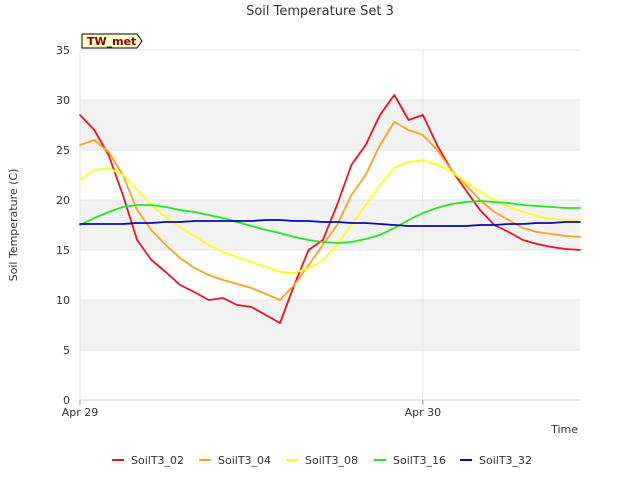 The width and height of the screenshot is (640, 480). What do you see at coordinates (251, 409) in the screenshot?
I see `x-axis-ticks: Apr 29 Apr 30` at bounding box center [251, 409].